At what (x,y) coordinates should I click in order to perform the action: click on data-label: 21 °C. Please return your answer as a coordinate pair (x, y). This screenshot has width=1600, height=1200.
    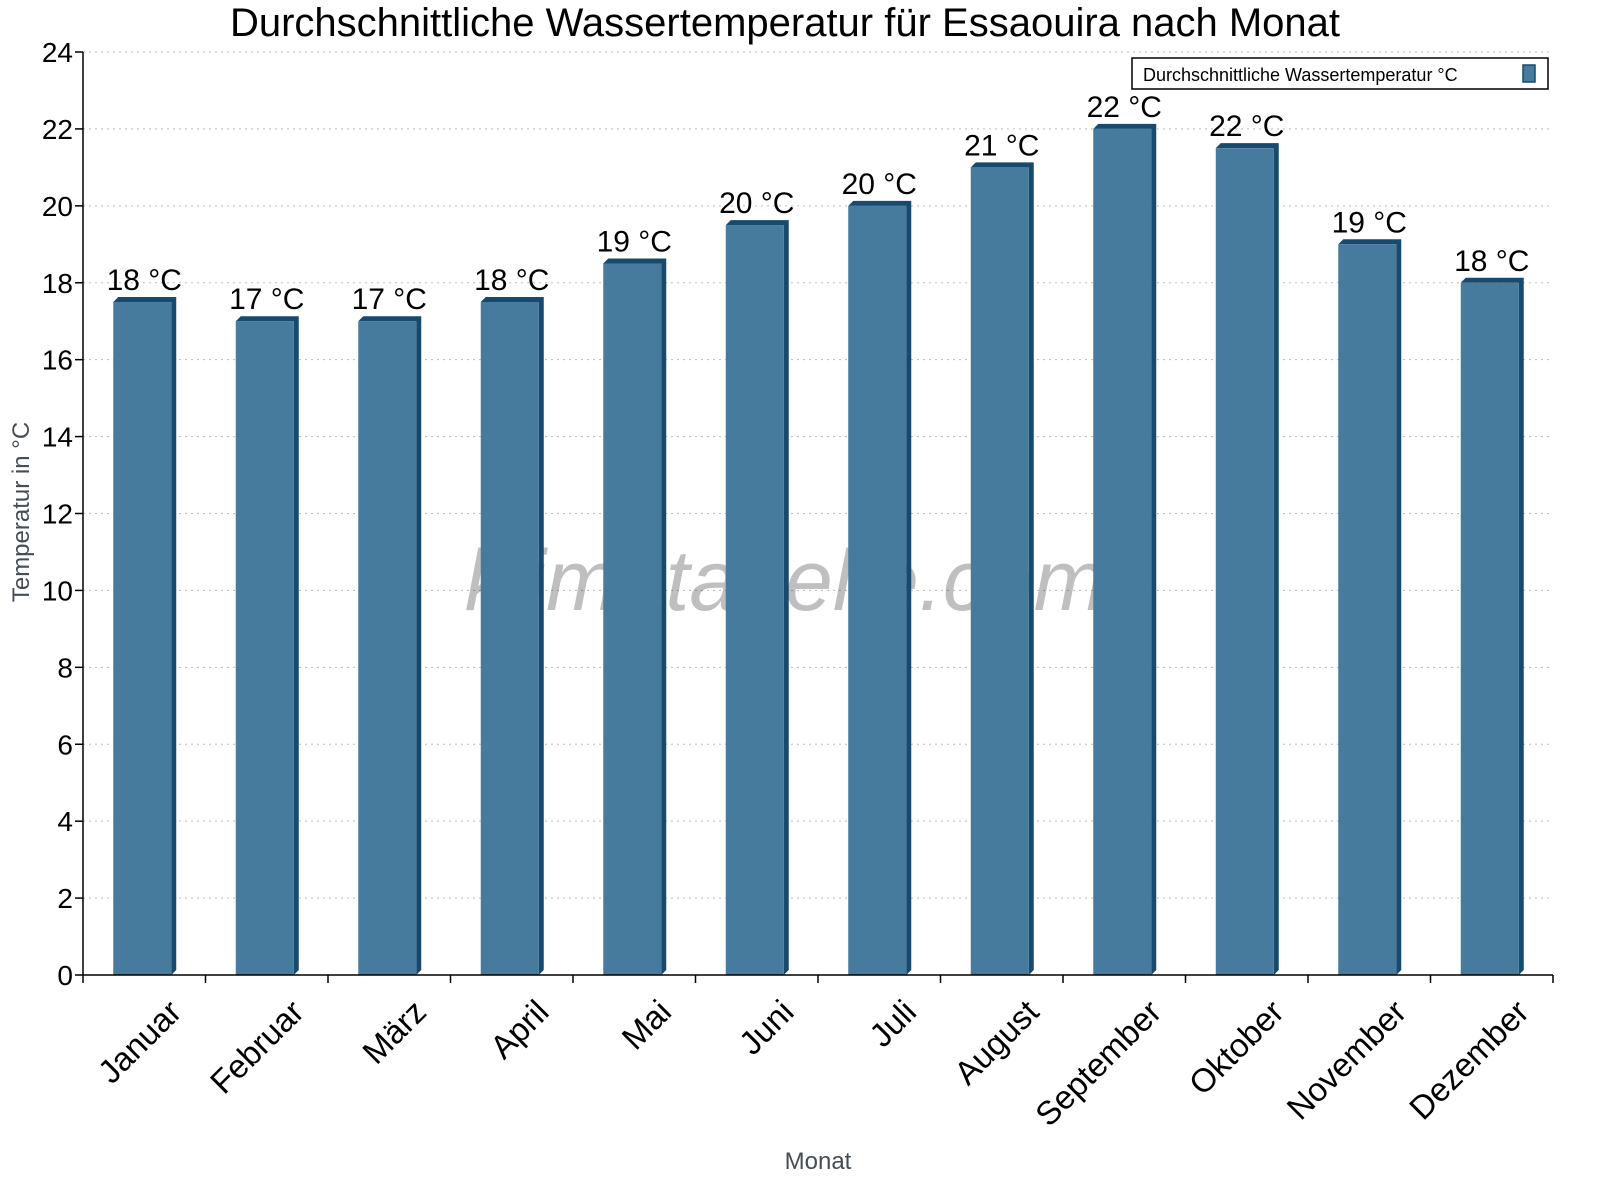
    Looking at the image, I should click on (1001, 145).